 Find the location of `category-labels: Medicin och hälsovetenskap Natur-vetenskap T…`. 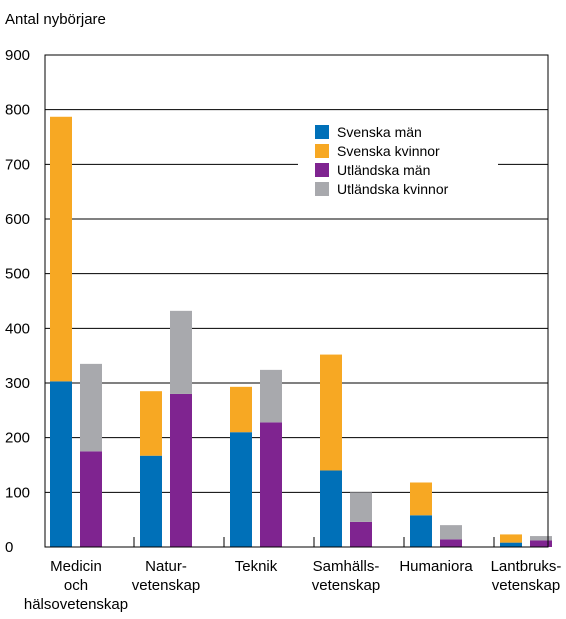

category-labels: Medicin och hälsovetenskap Natur-vetenskap T… is located at coordinates (293, 585).